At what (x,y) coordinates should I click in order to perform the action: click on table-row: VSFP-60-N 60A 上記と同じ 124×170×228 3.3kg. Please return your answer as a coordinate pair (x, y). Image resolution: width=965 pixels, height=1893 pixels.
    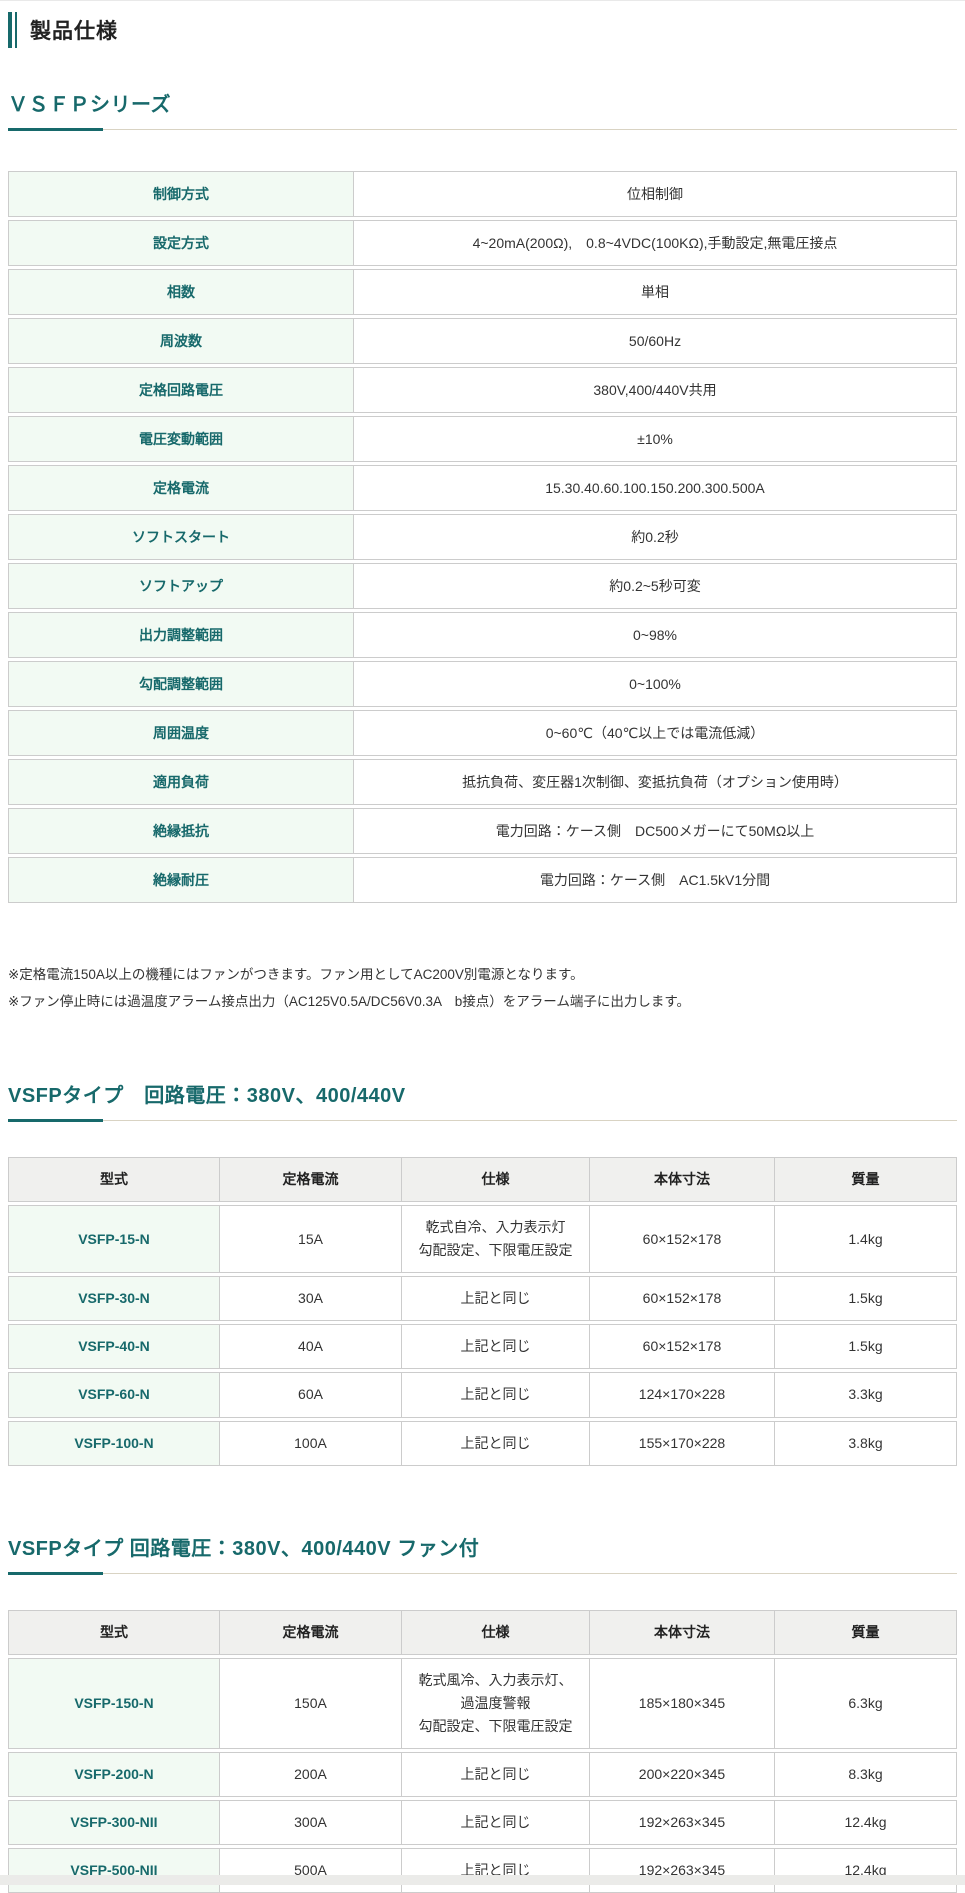
    Looking at the image, I should click on (482, 1395).